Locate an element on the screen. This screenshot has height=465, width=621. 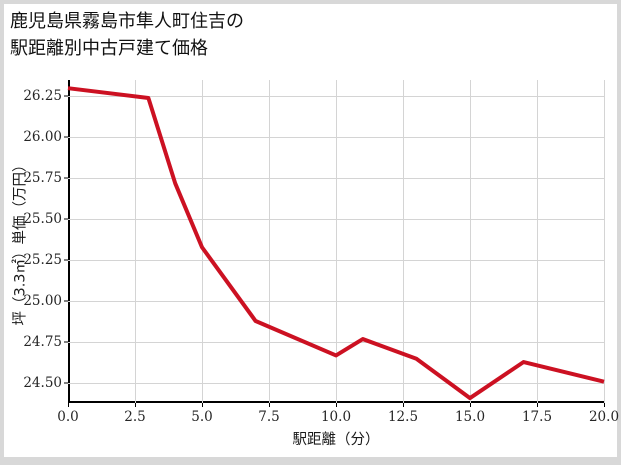
page-title: 鹿児島県霧島市隼人町住吉の 駅距離別中古戸建て価格 is located at coordinates (127, 35).